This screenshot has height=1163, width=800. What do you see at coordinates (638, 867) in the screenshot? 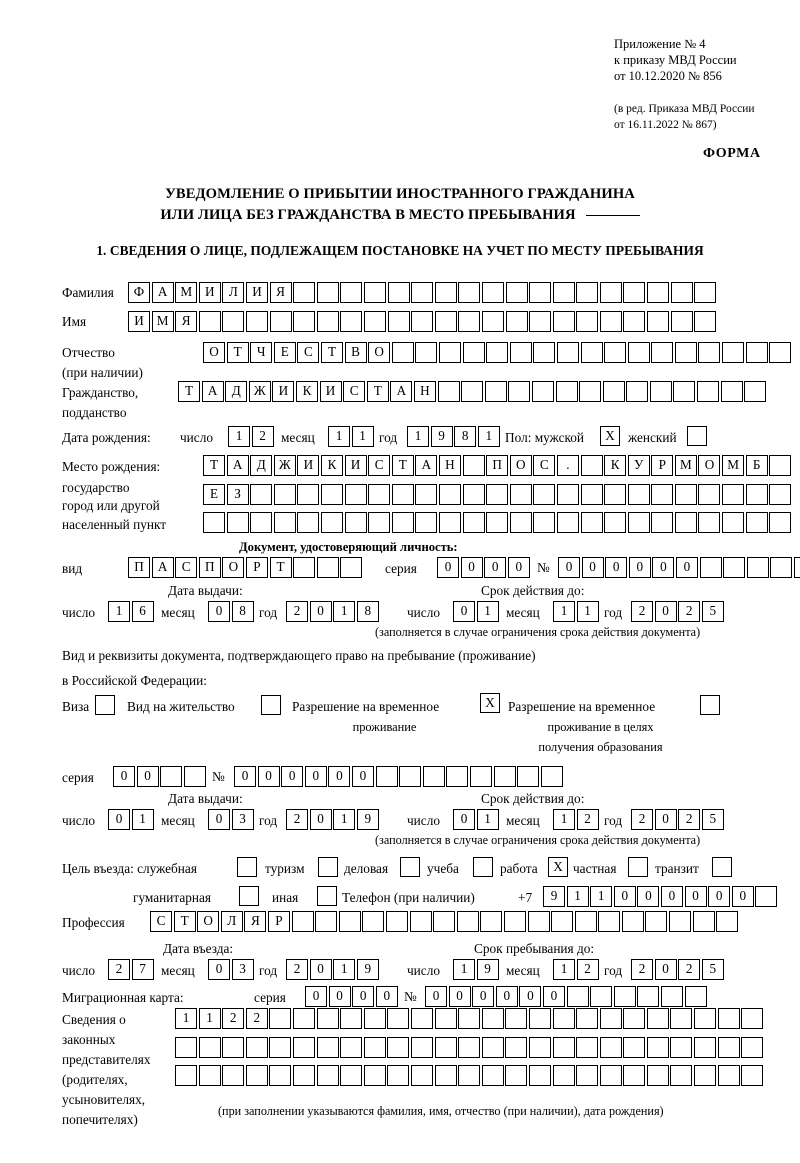
I see `purpose-private-checkbox` at bounding box center [638, 867].